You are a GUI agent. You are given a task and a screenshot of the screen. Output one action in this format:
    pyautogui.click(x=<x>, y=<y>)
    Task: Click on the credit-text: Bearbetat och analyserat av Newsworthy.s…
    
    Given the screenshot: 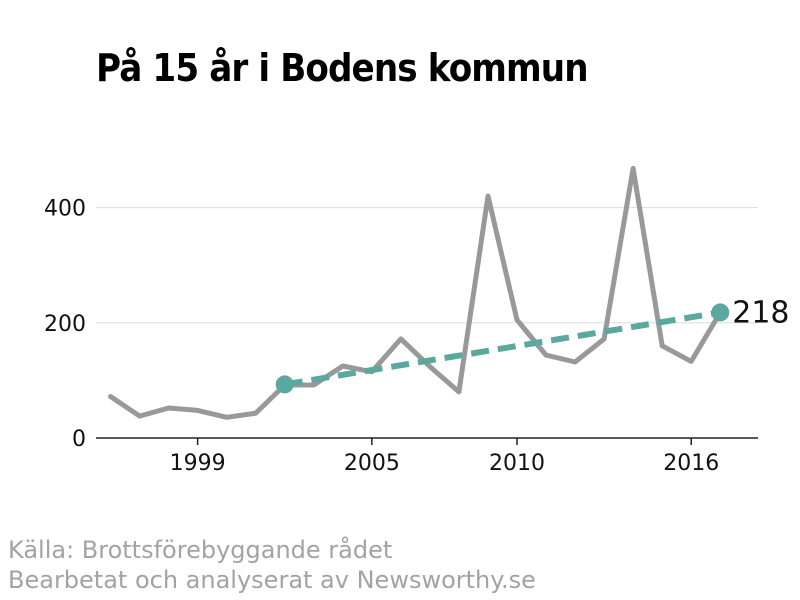 What is the action you would take?
    pyautogui.click(x=272, y=580)
    